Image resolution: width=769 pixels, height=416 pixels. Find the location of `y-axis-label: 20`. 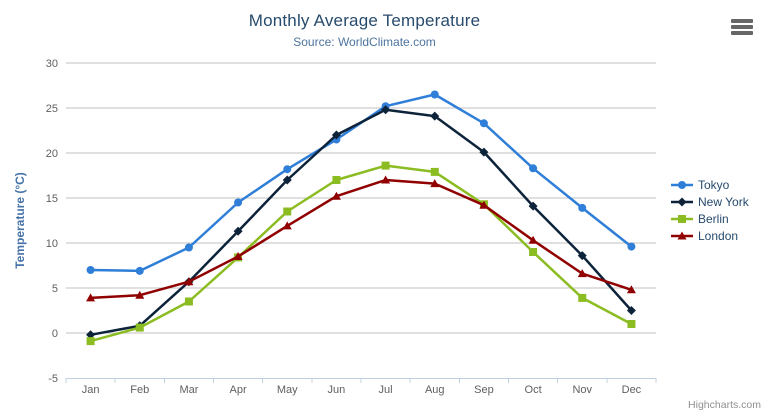

y-axis-label: 20 is located at coordinates (52, 154).